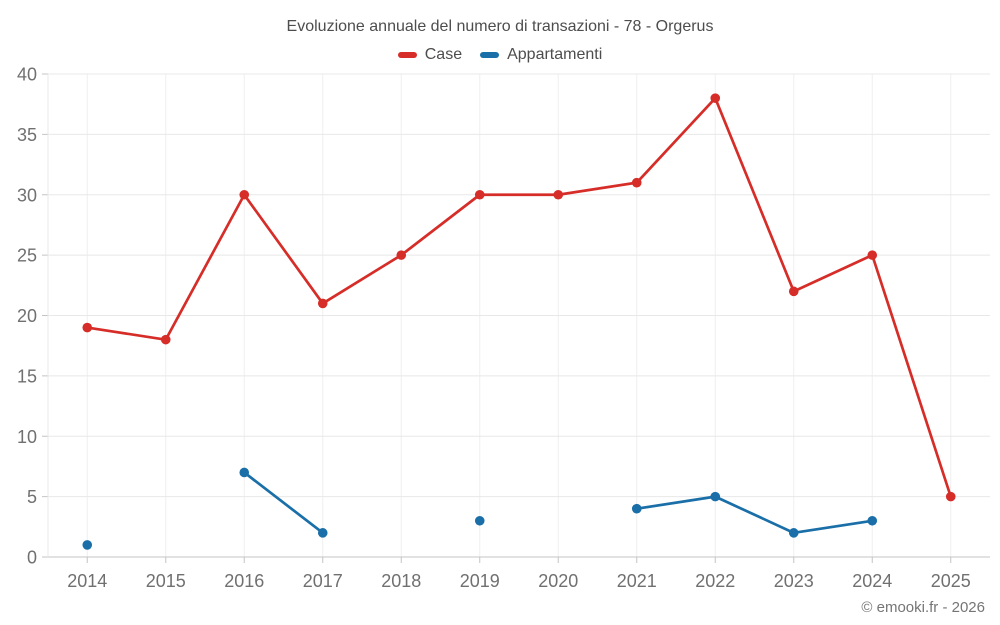  What do you see at coordinates (637, 581) in the screenshot?
I see `x-tick-label: 2021` at bounding box center [637, 581].